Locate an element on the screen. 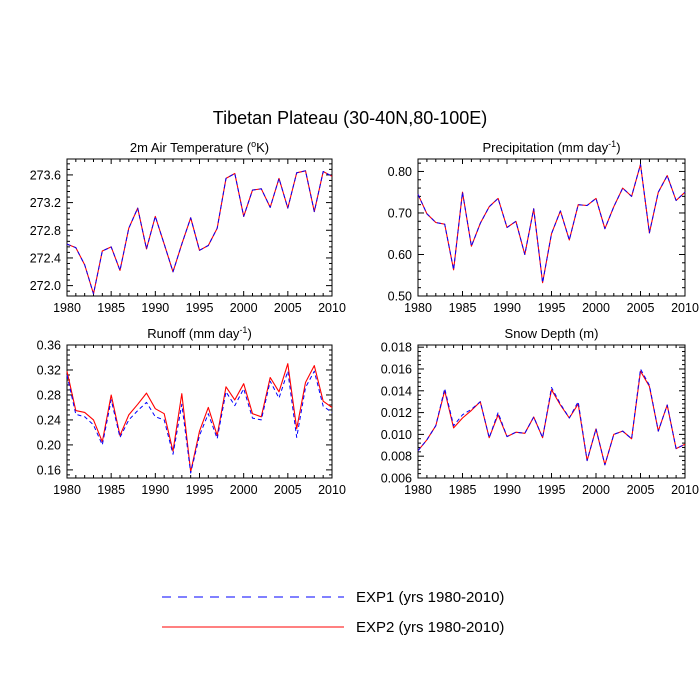  y-tick-label: 0.016 is located at coordinates (396, 369).